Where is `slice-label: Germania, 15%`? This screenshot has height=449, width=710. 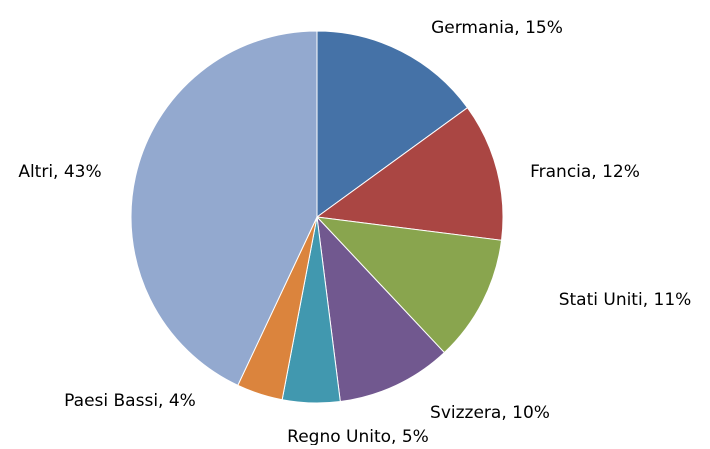 slice-label: Germania, 15% is located at coordinates (497, 28).